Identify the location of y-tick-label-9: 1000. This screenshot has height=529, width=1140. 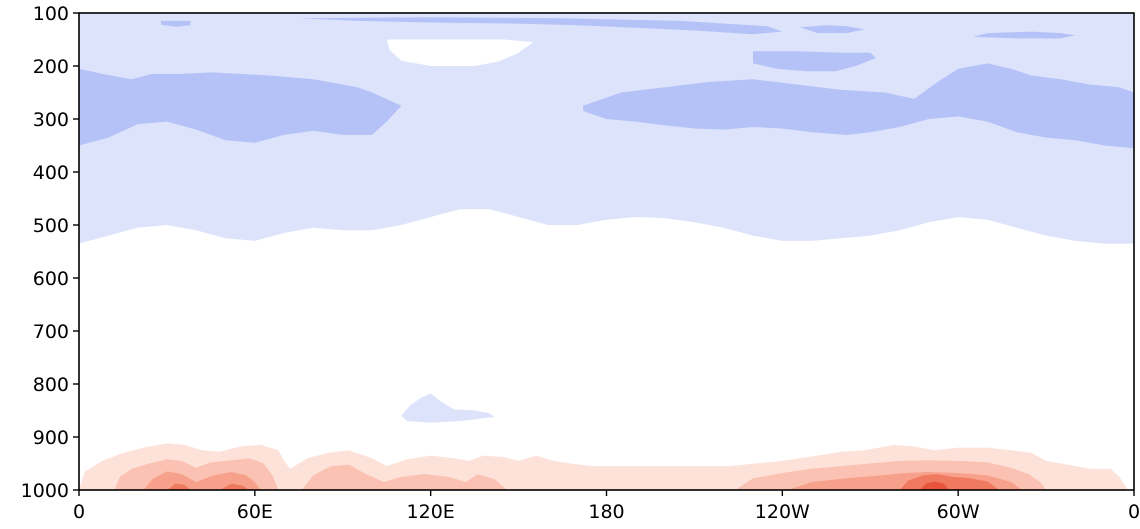
(45, 491).